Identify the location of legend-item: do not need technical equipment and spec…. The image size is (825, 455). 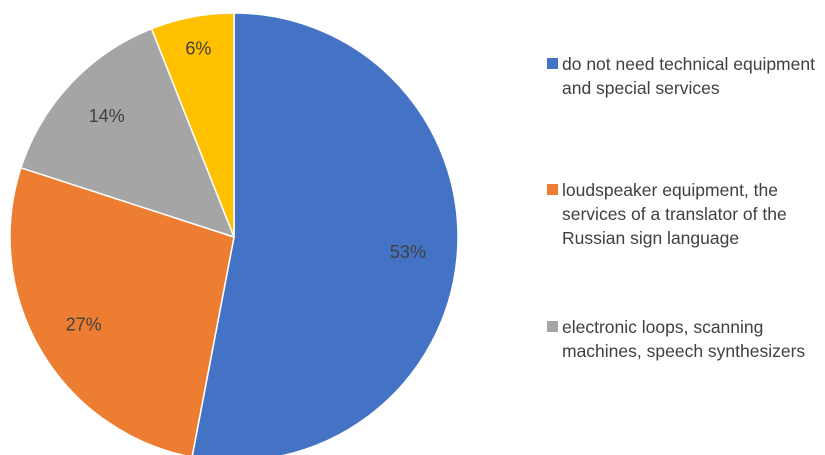
(684, 76).